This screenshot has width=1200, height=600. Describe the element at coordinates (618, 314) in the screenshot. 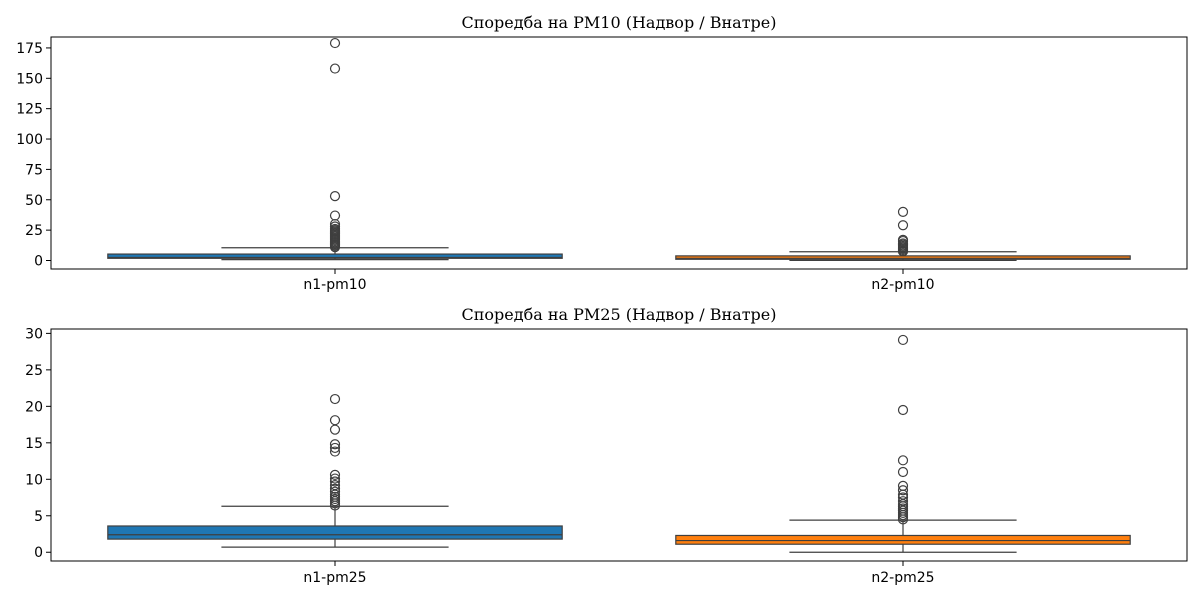

I see `chart-title: Споредба на PM25 (Надвор / Внатре)` at that location.